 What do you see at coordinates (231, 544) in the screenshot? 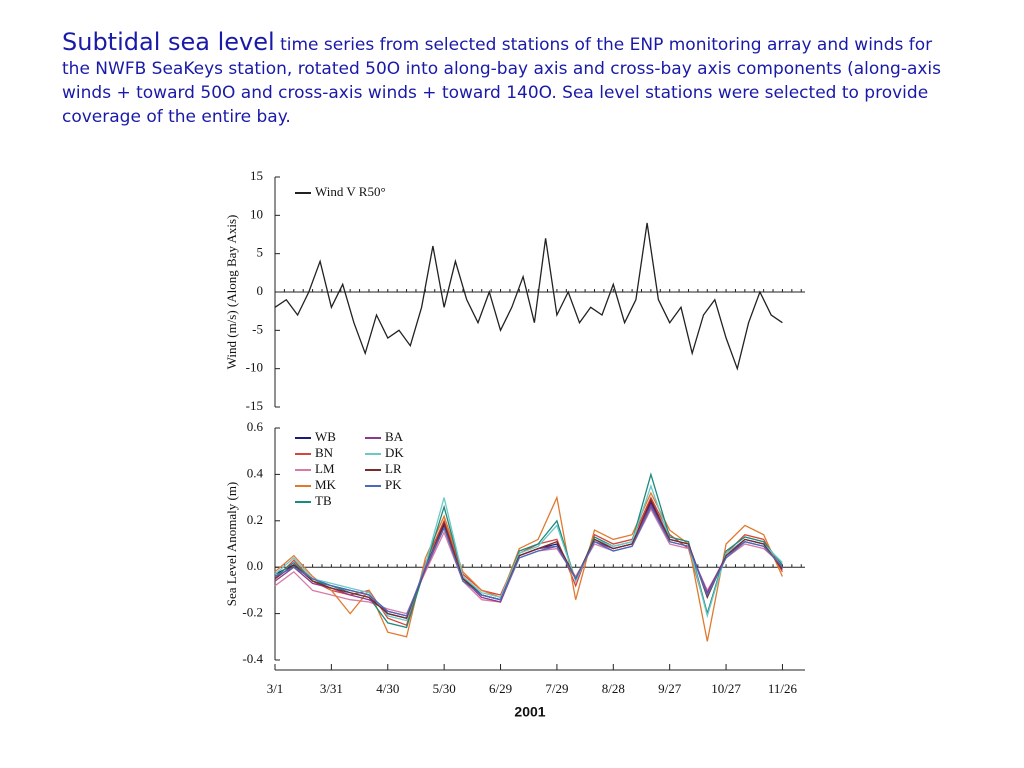
I see `y-axis-label: Sea Level Anomaly (m)` at bounding box center [231, 544].